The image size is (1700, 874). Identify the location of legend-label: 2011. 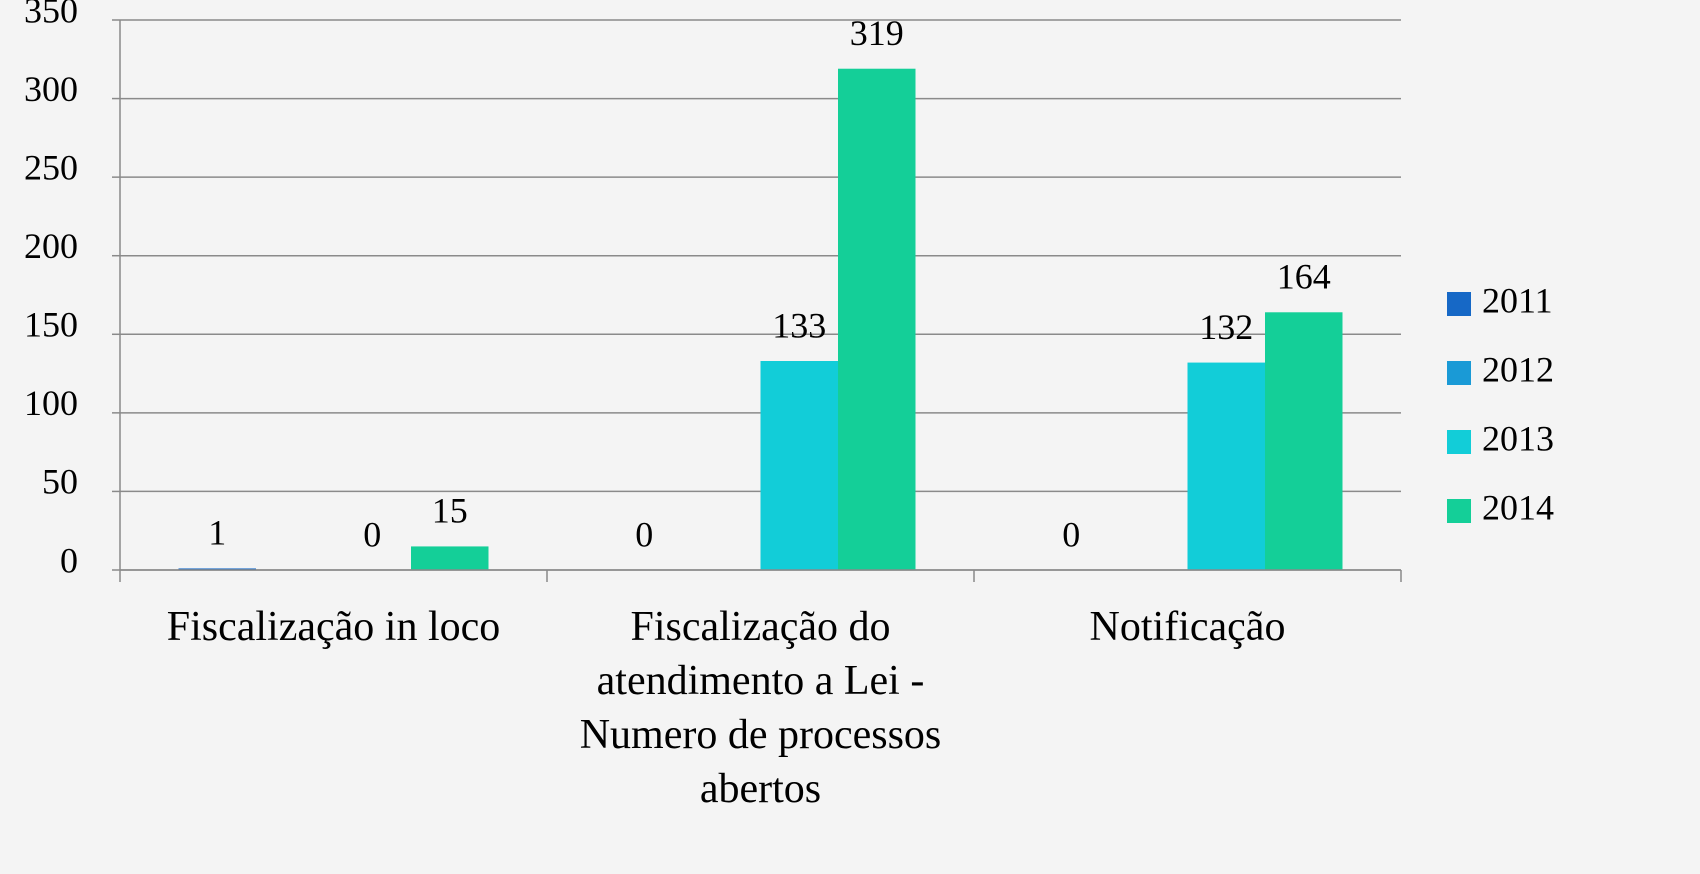
(1517, 300).